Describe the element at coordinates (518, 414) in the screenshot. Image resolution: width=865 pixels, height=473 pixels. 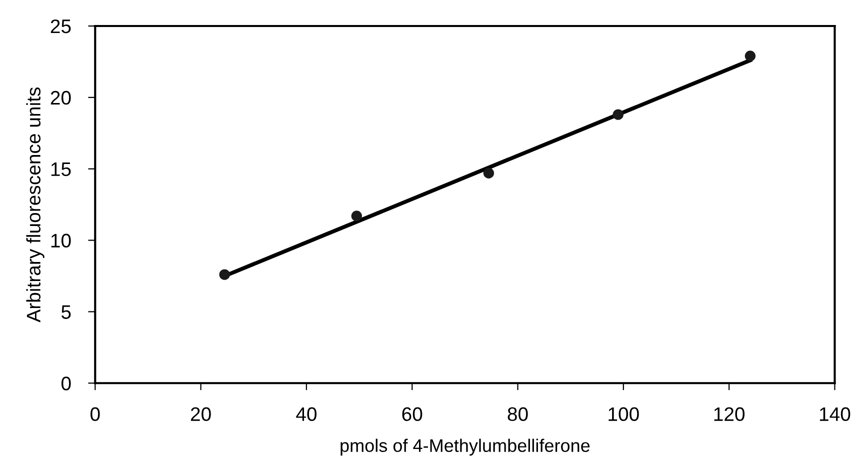
I see `x-tick-label: 80` at that location.